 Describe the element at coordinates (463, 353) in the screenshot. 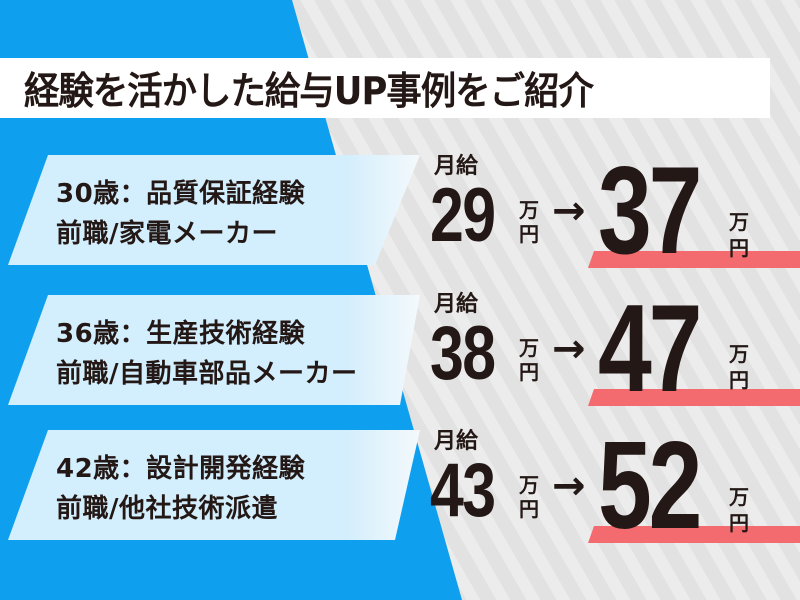

I see `salary-before: 38` at that location.